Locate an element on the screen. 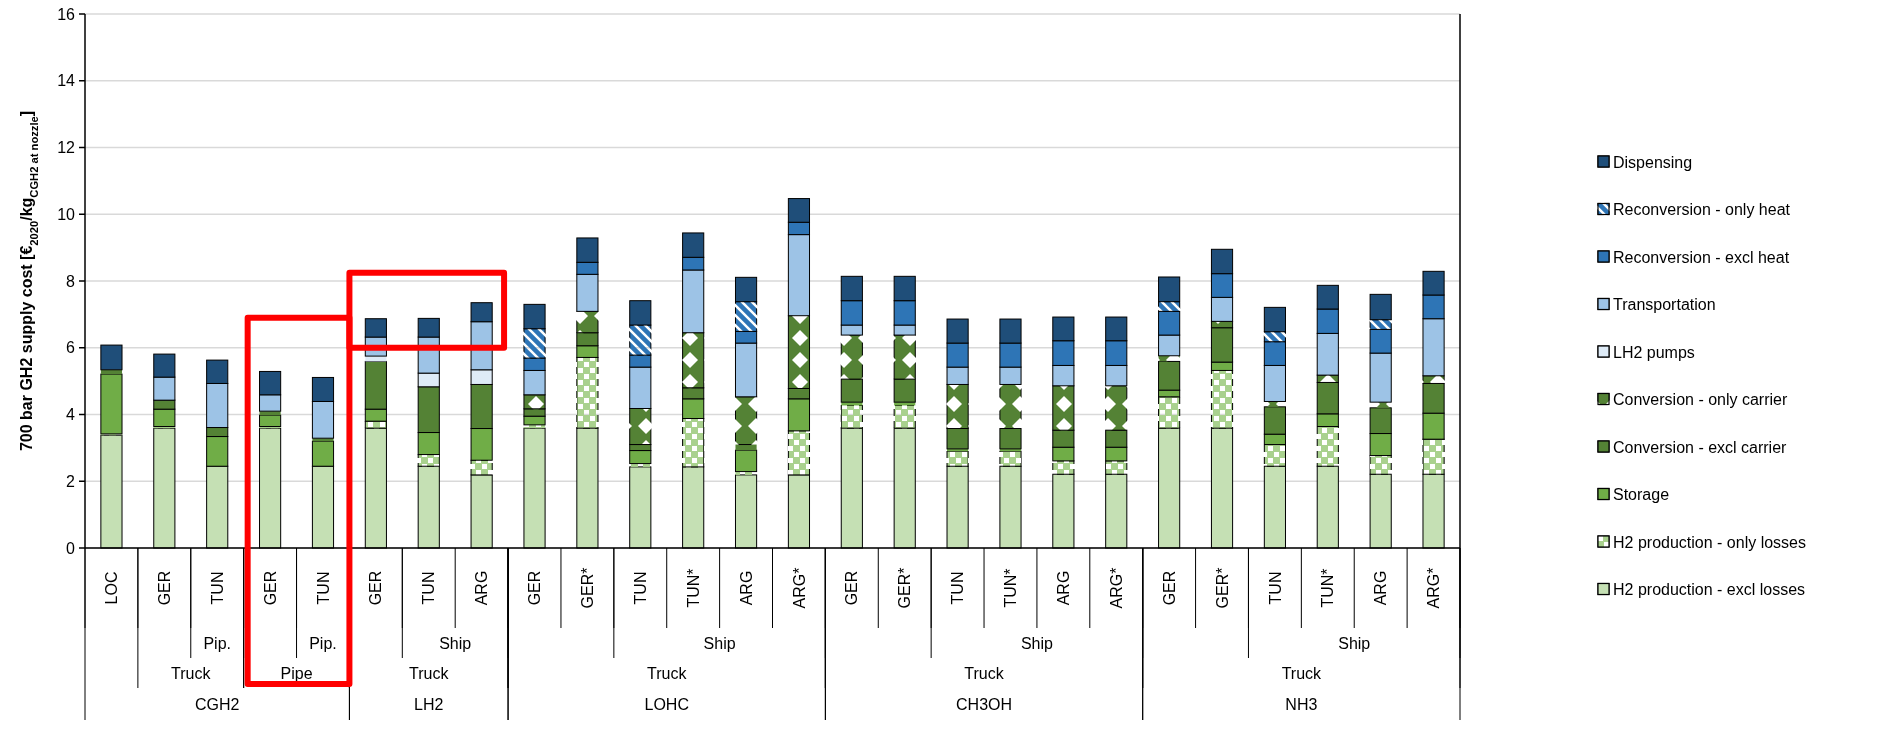 This screenshot has height=741, width=1895. y-tick-label: 8 is located at coordinates (71, 281).